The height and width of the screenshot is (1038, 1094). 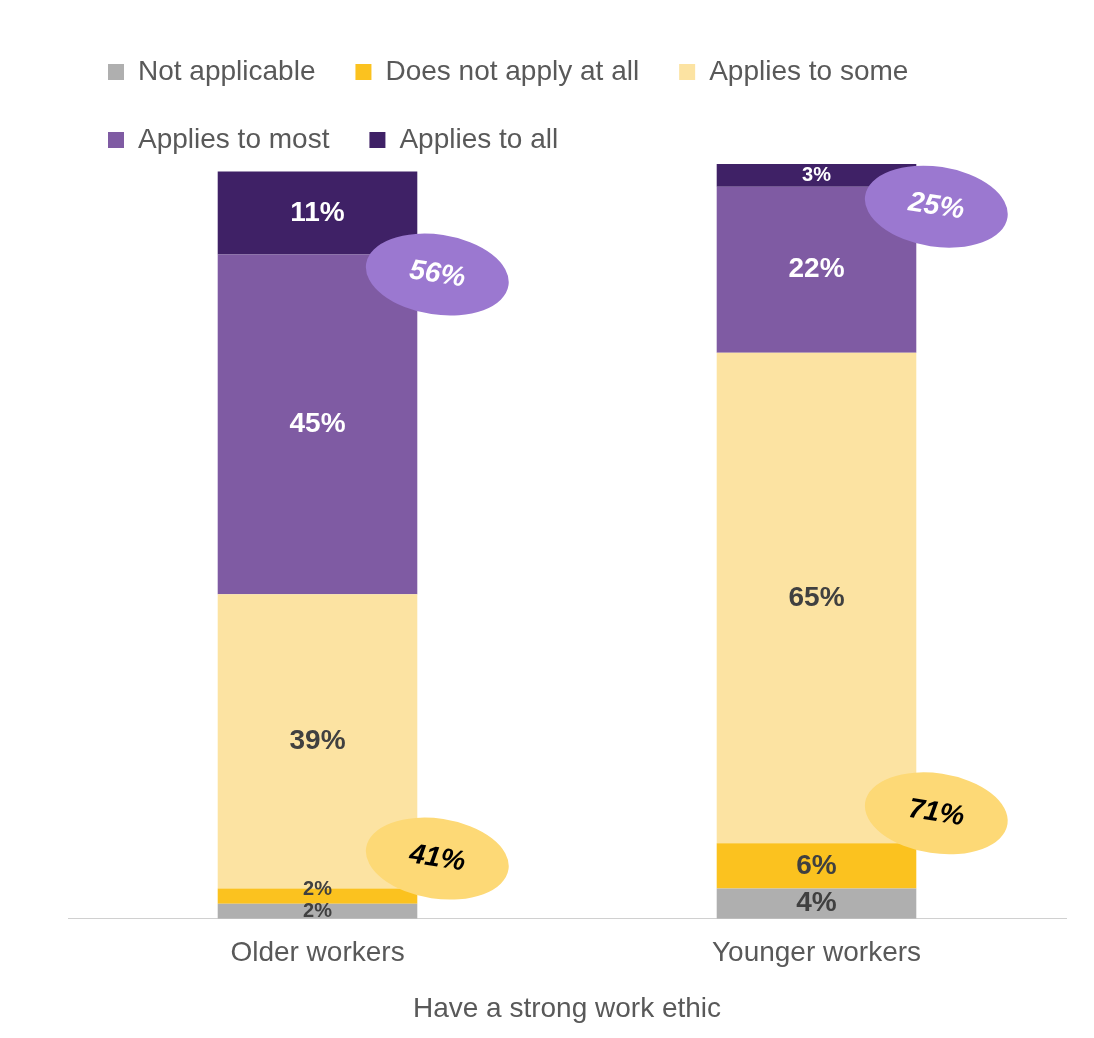 I want to click on annotation: 56%, so click(x=437, y=273).